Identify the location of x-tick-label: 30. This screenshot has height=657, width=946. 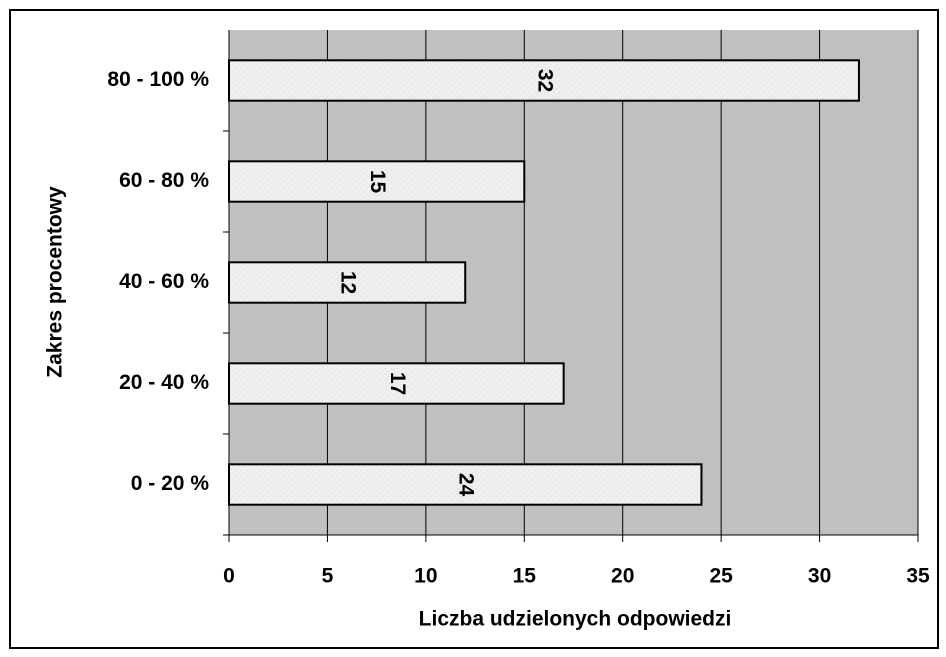
(819, 576).